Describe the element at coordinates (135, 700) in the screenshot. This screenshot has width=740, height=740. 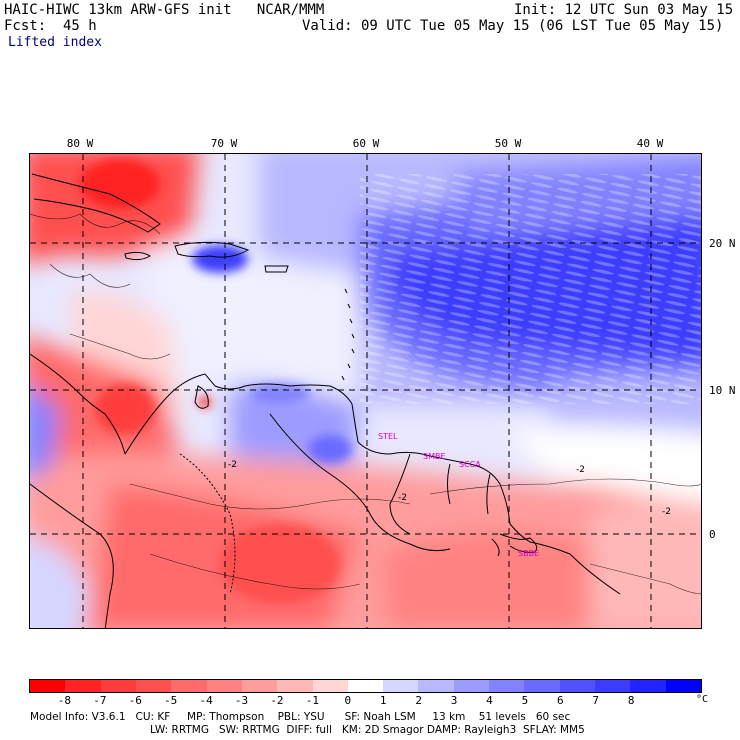
I see `colorbar-tick-label: -6` at that location.